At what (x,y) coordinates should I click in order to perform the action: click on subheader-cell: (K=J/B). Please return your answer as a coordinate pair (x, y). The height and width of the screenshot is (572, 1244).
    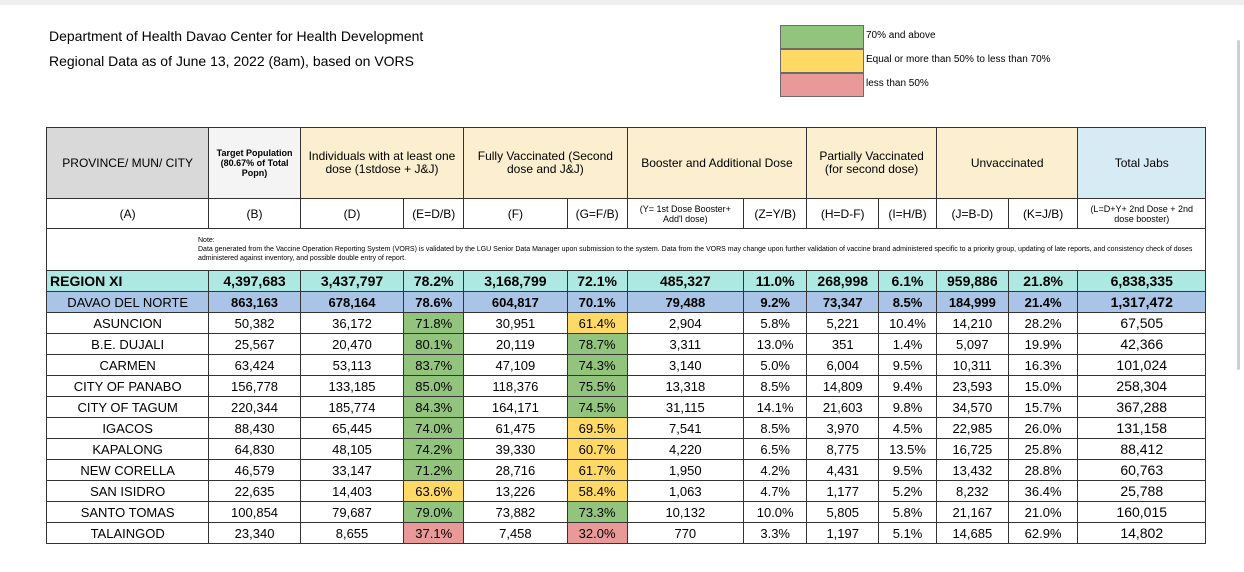
    Looking at the image, I should click on (1043, 213).